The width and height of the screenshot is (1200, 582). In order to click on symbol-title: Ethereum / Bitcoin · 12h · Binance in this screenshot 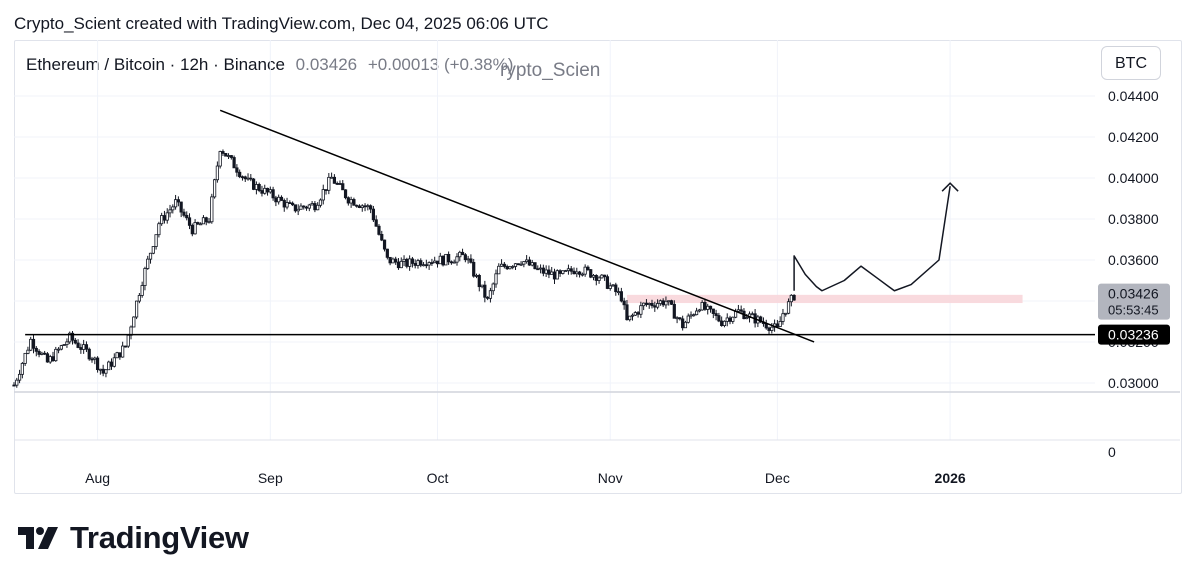, I will do `click(155, 64)`.